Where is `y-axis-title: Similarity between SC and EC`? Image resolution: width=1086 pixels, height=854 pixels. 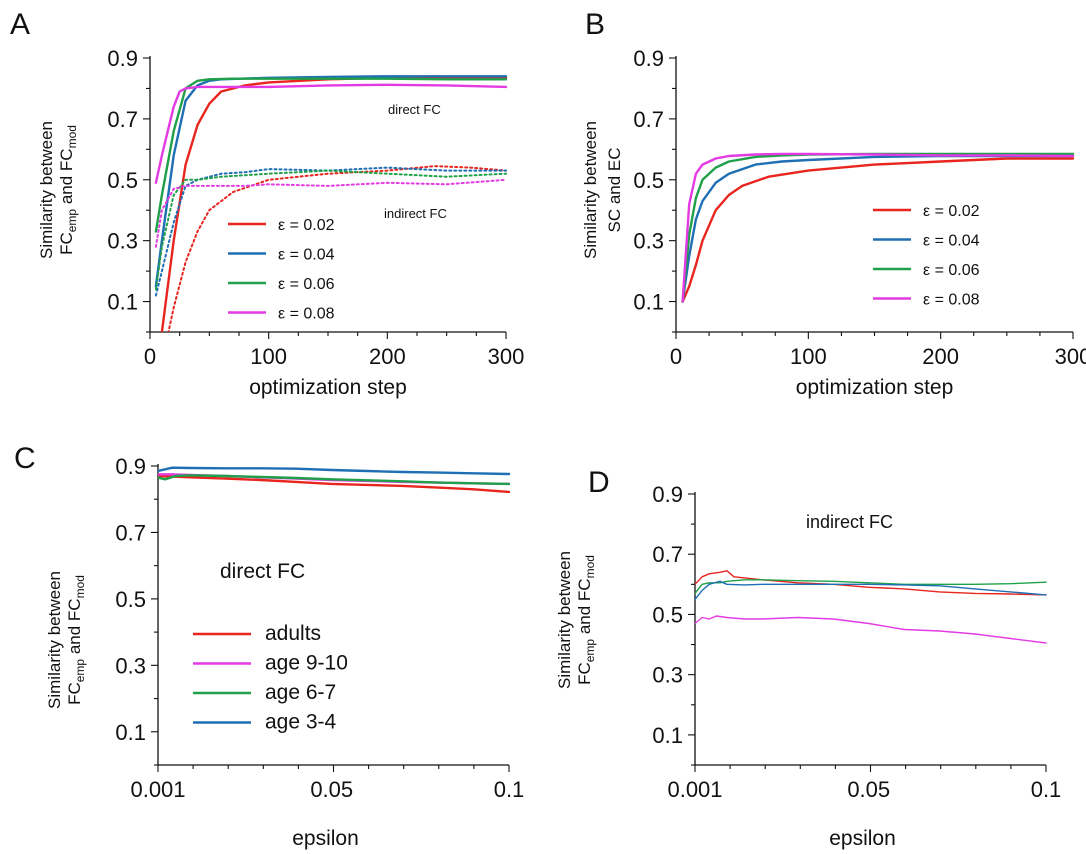 y-axis-title: Similarity between SC and EC is located at coordinates (602, 190).